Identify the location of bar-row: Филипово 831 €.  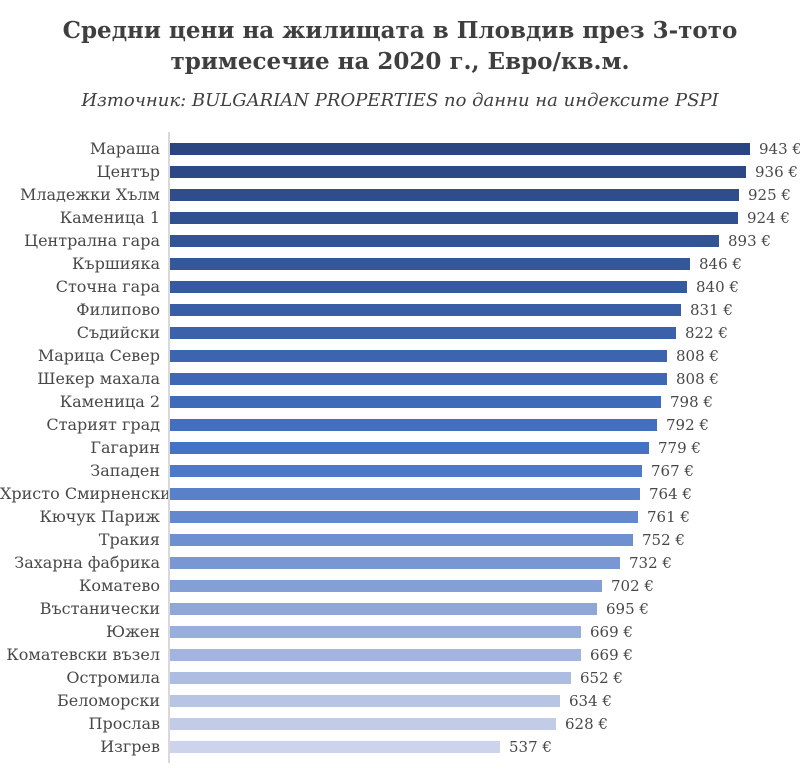
(400, 309).